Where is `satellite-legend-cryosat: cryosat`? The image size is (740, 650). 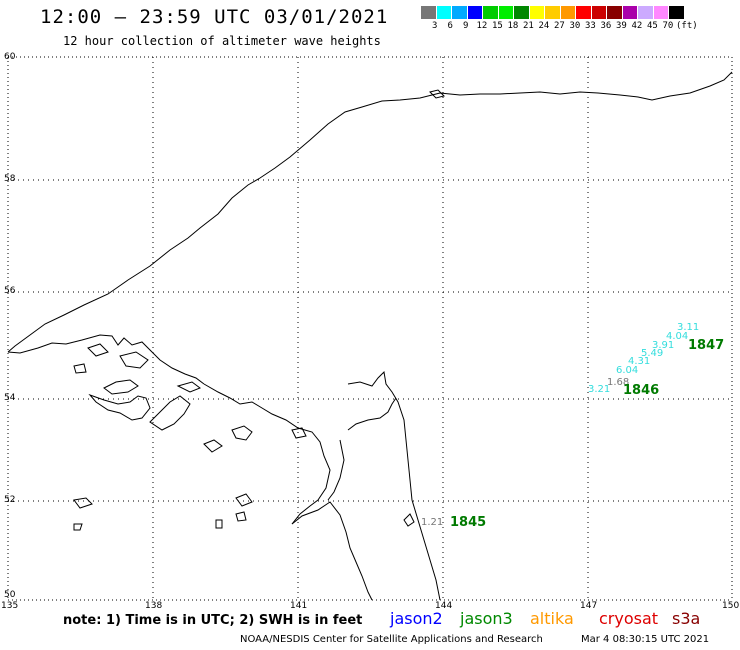
satellite-legend-cryosat: cryosat is located at coordinates (629, 618).